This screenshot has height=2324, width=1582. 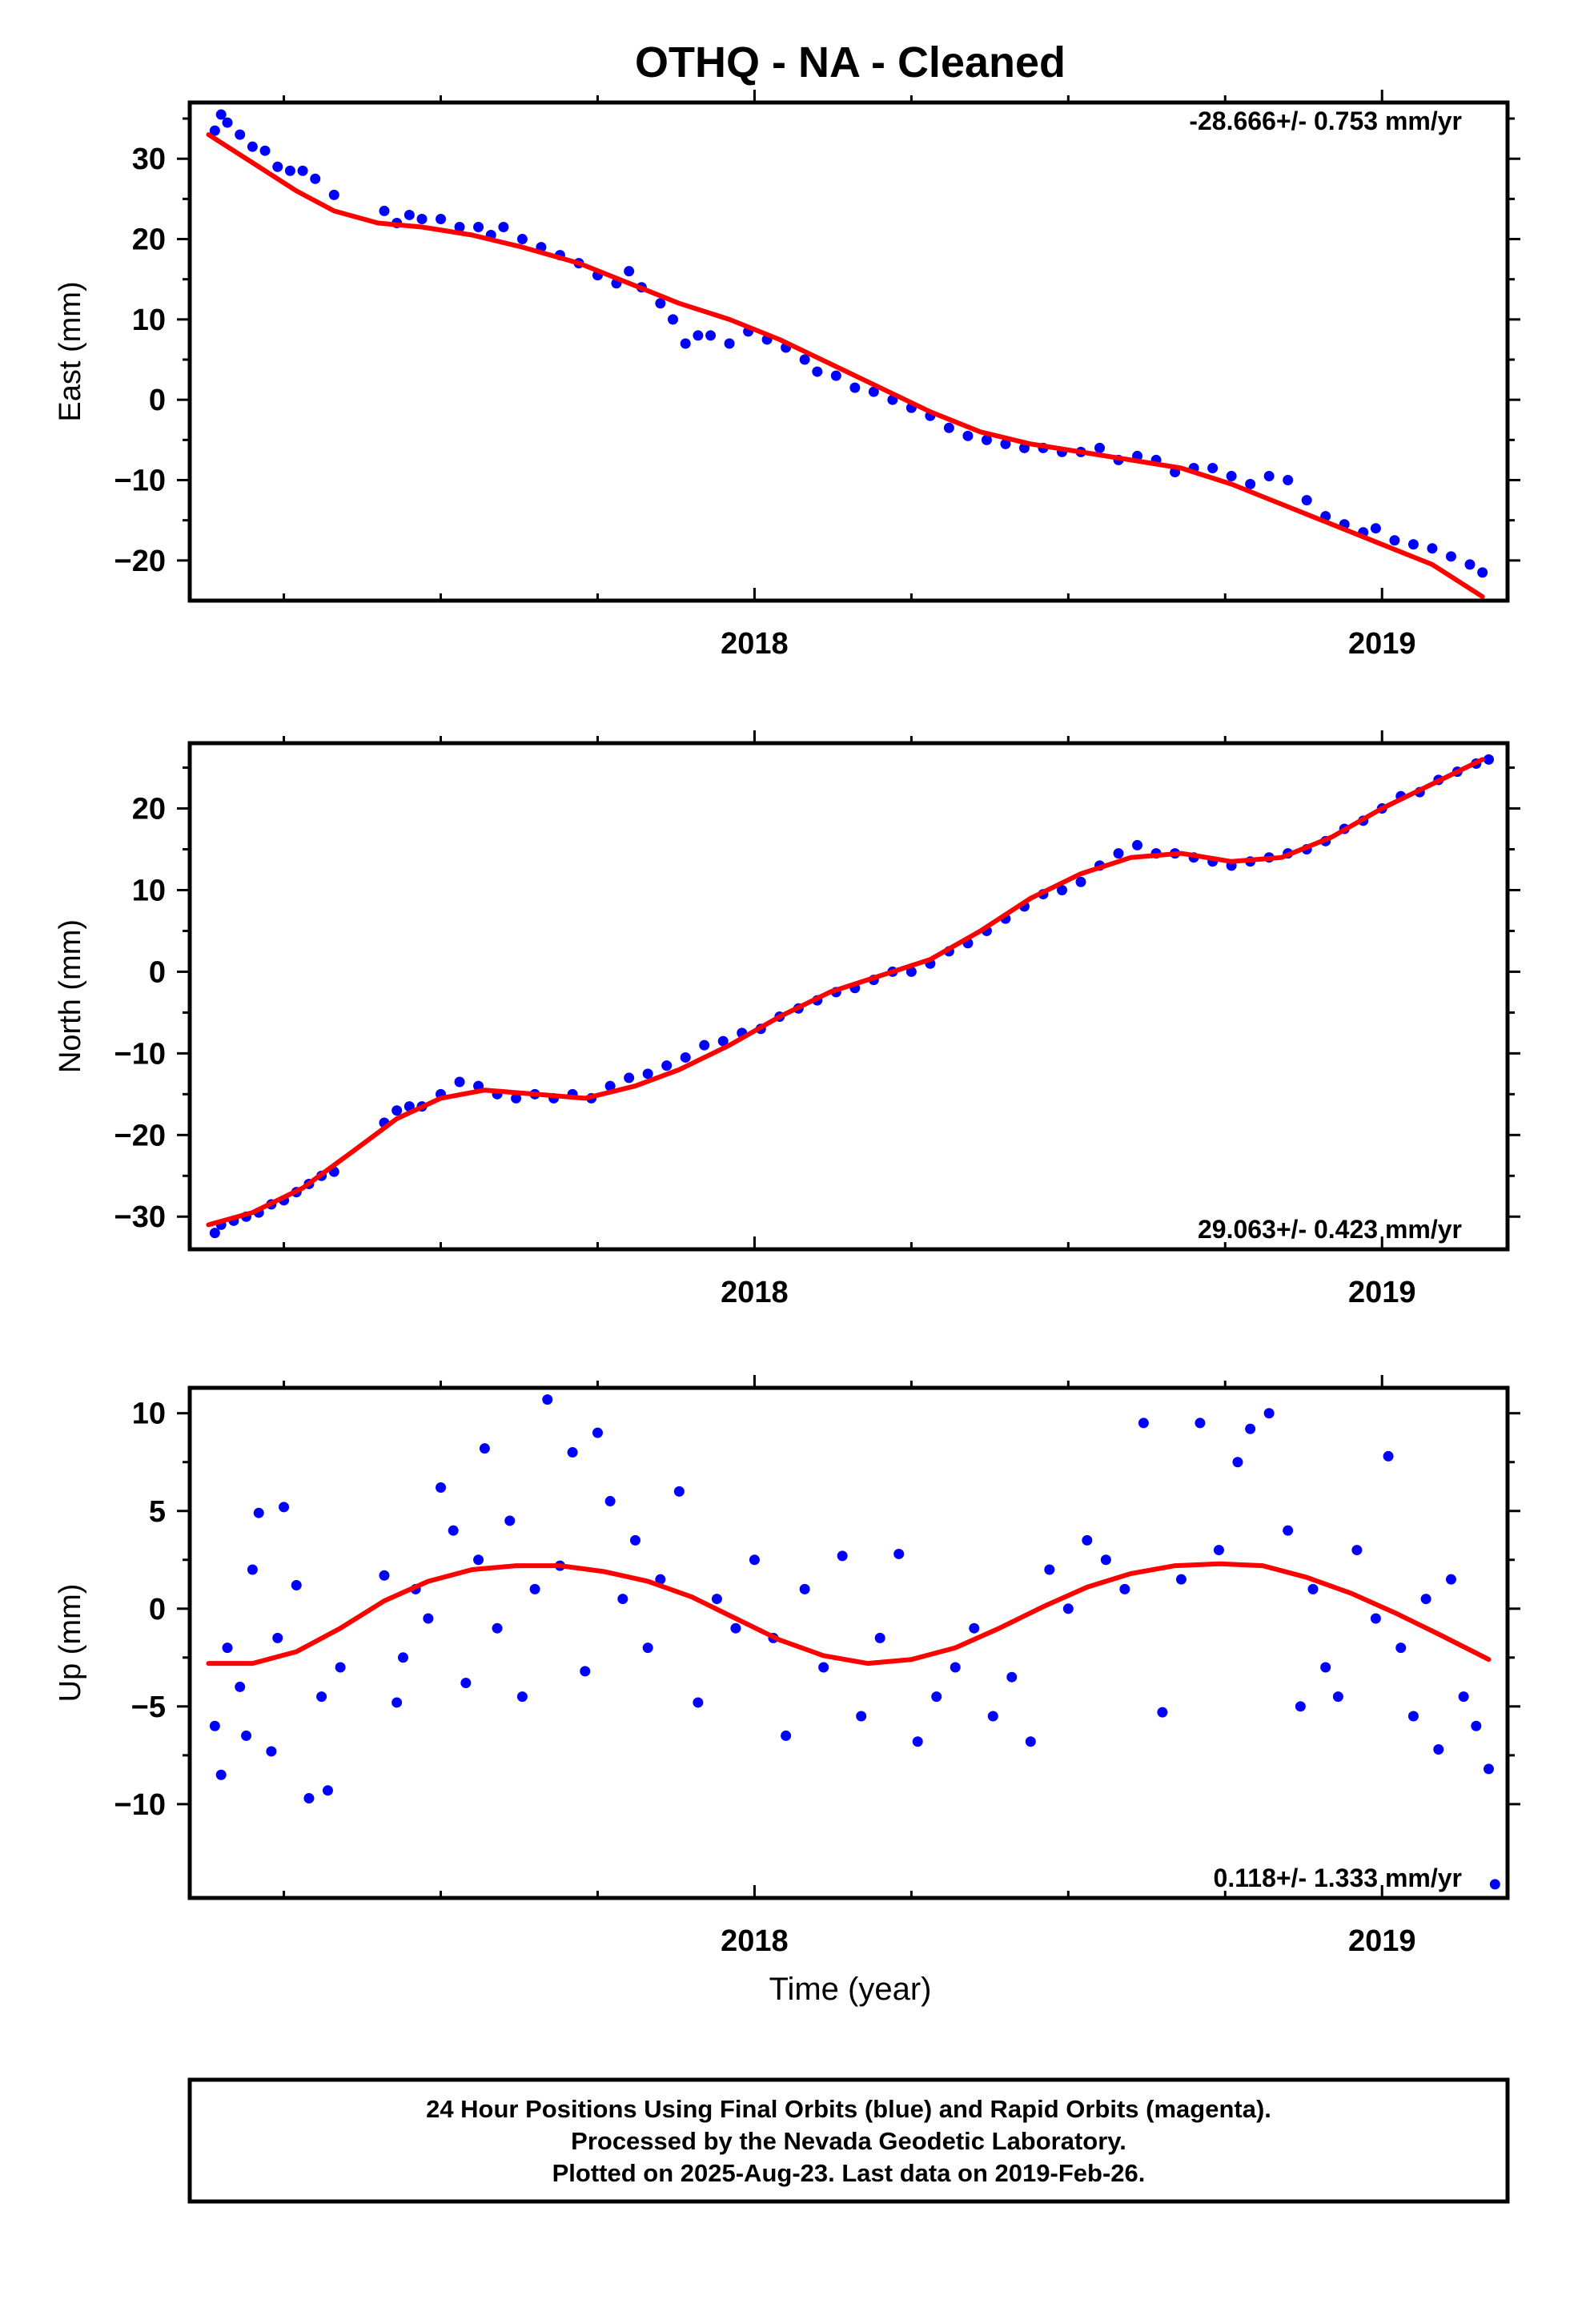 I want to click on east-y-tick-label: 30, so click(x=149, y=159).